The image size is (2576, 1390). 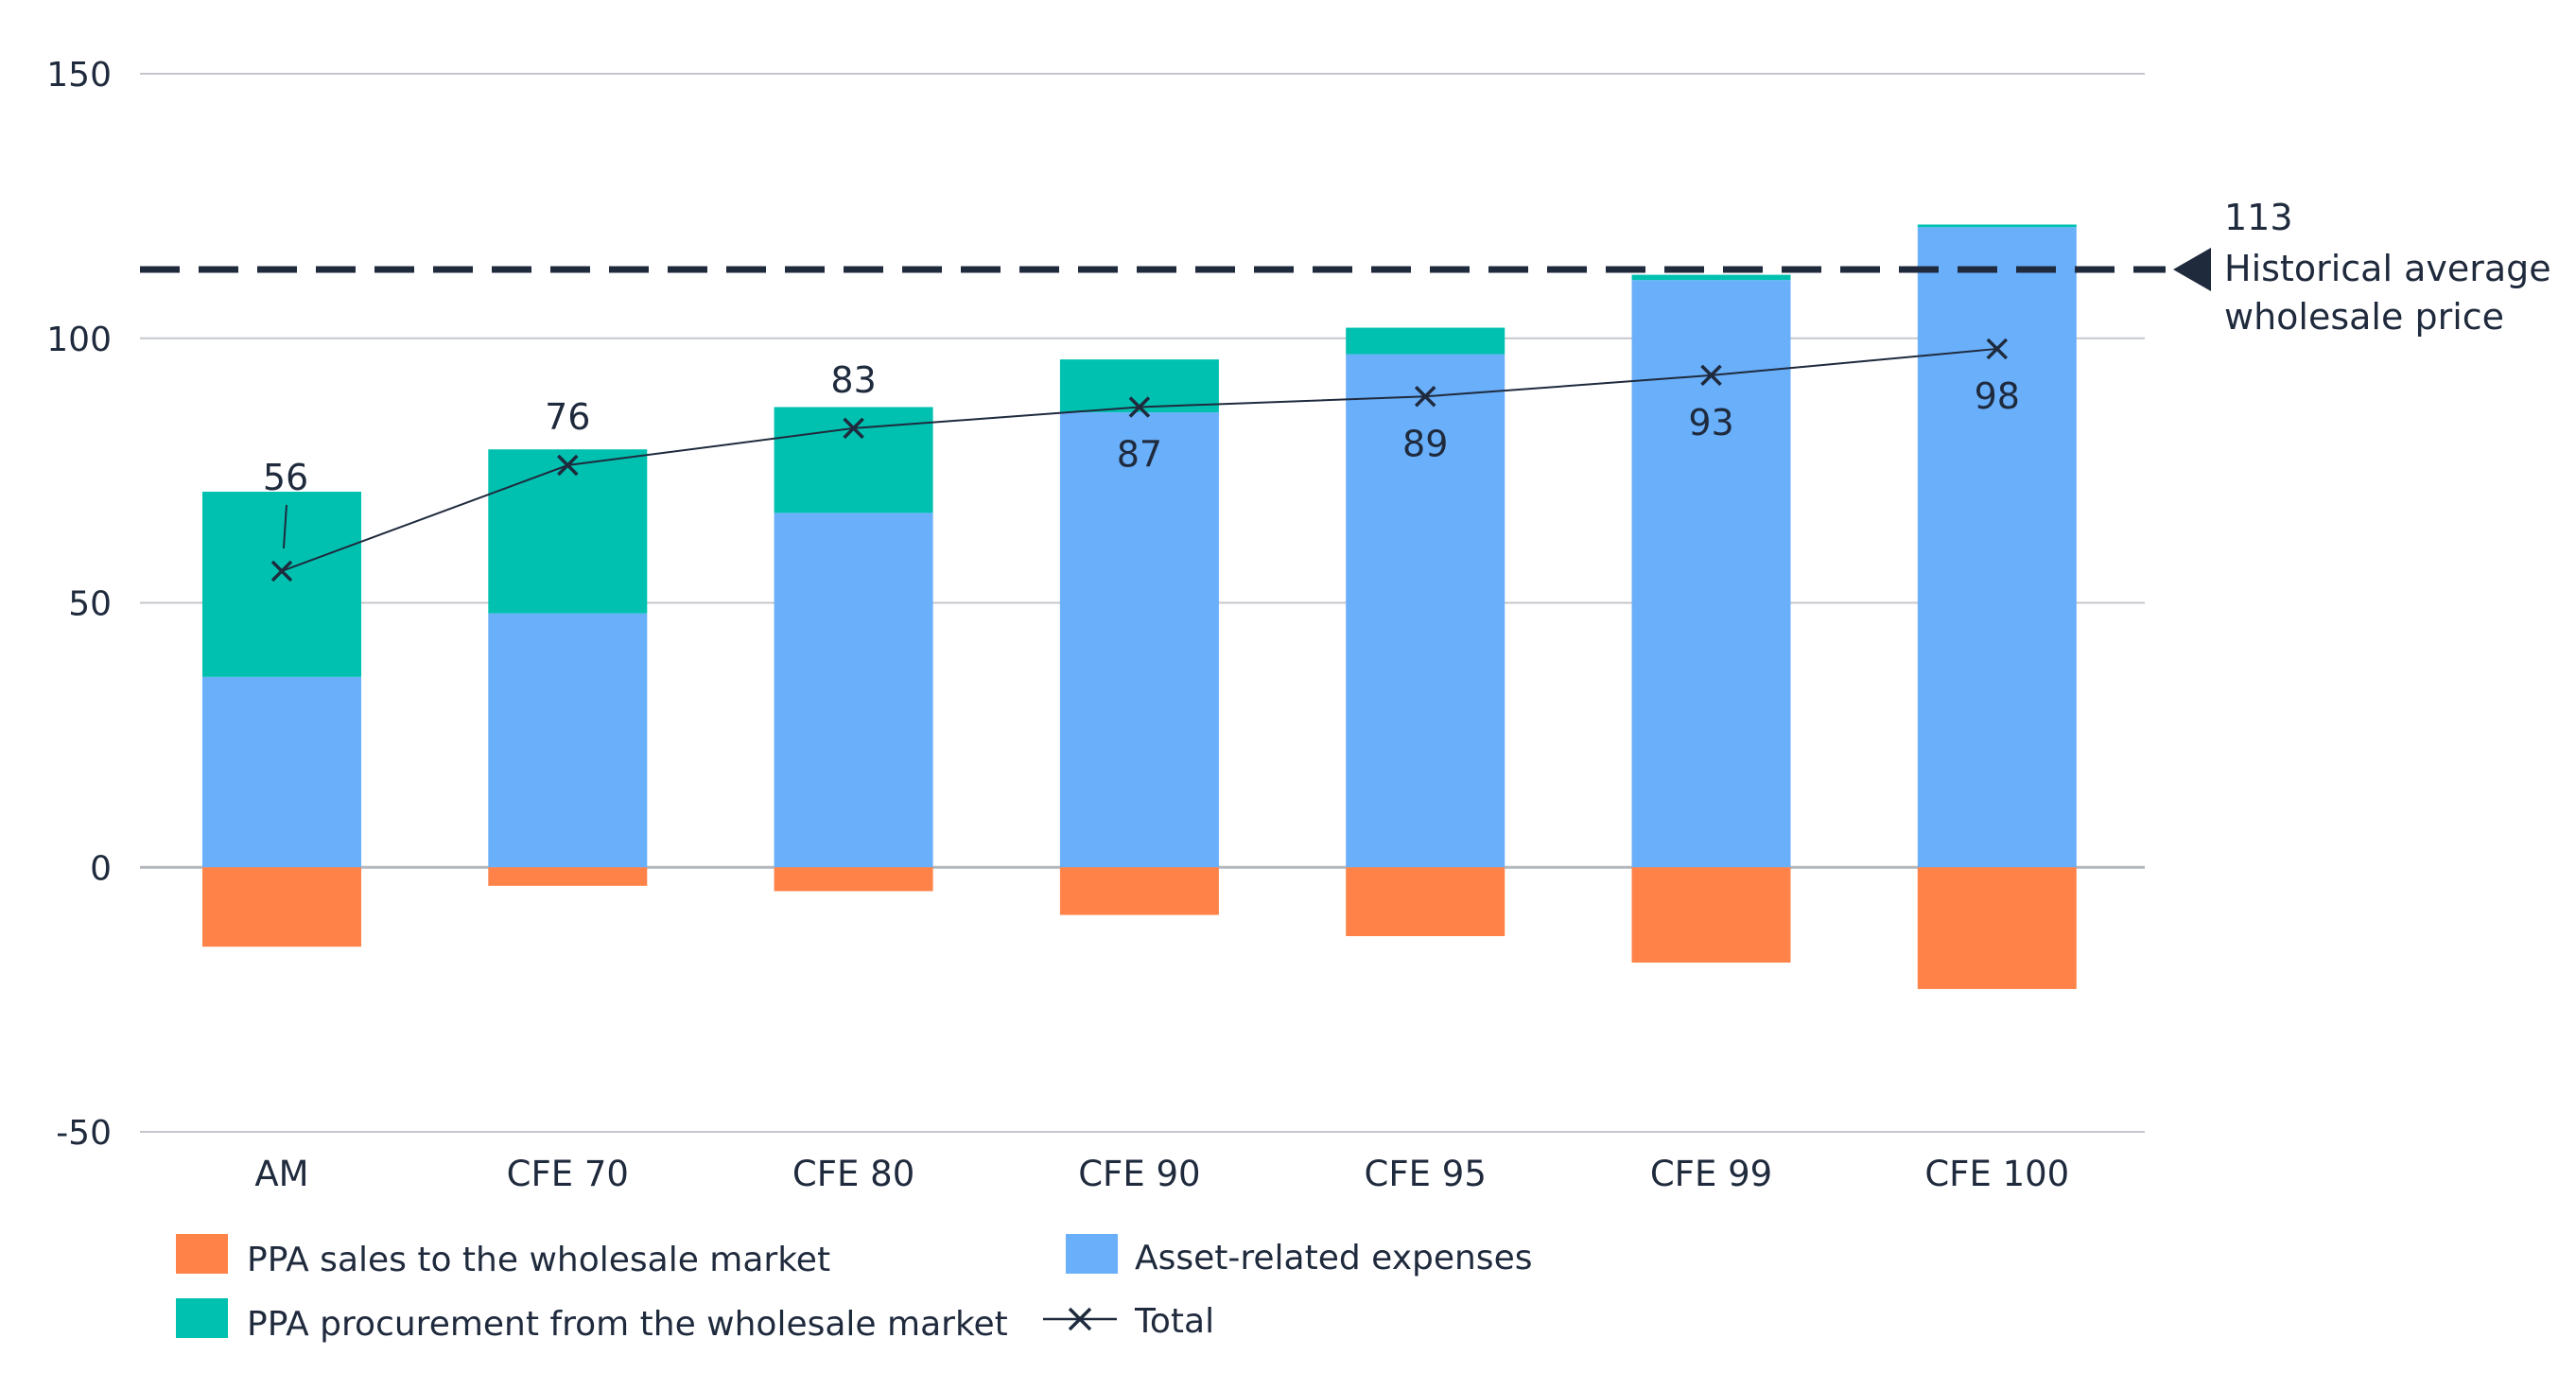 What do you see at coordinates (2387, 268) in the screenshot?
I see `reference-label-line1: Historical average` at bounding box center [2387, 268].